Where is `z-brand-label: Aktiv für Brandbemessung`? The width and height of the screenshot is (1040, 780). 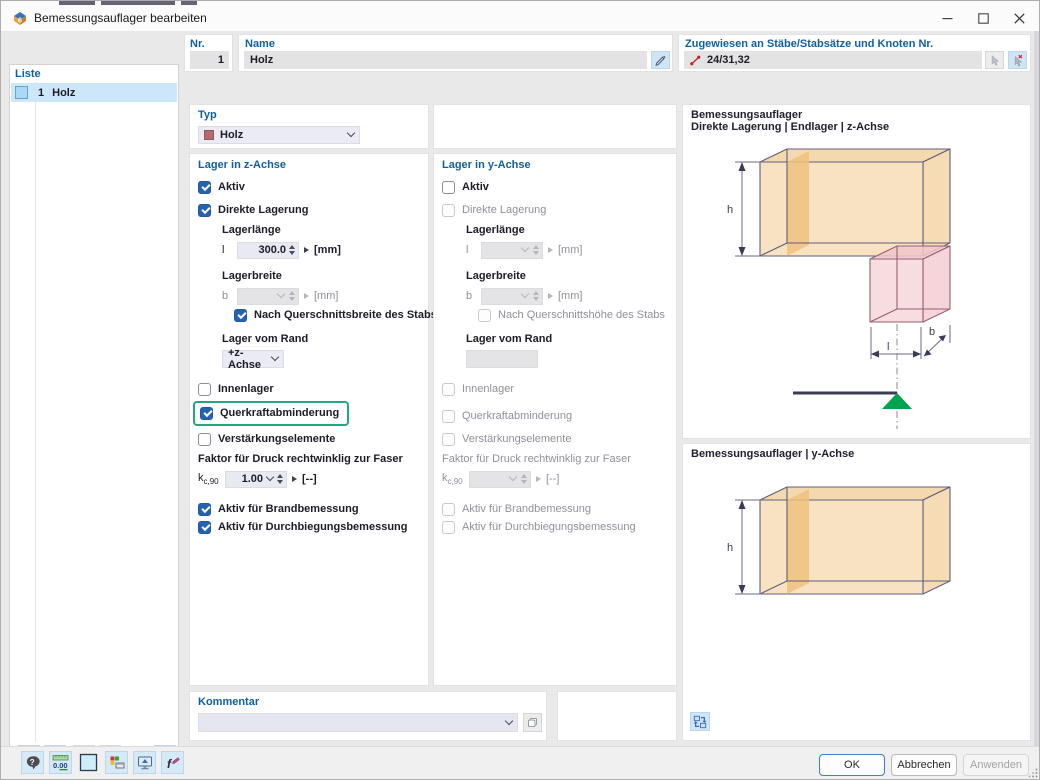
z-brand-label: Aktiv für Brandbemessung is located at coordinates (288, 509).